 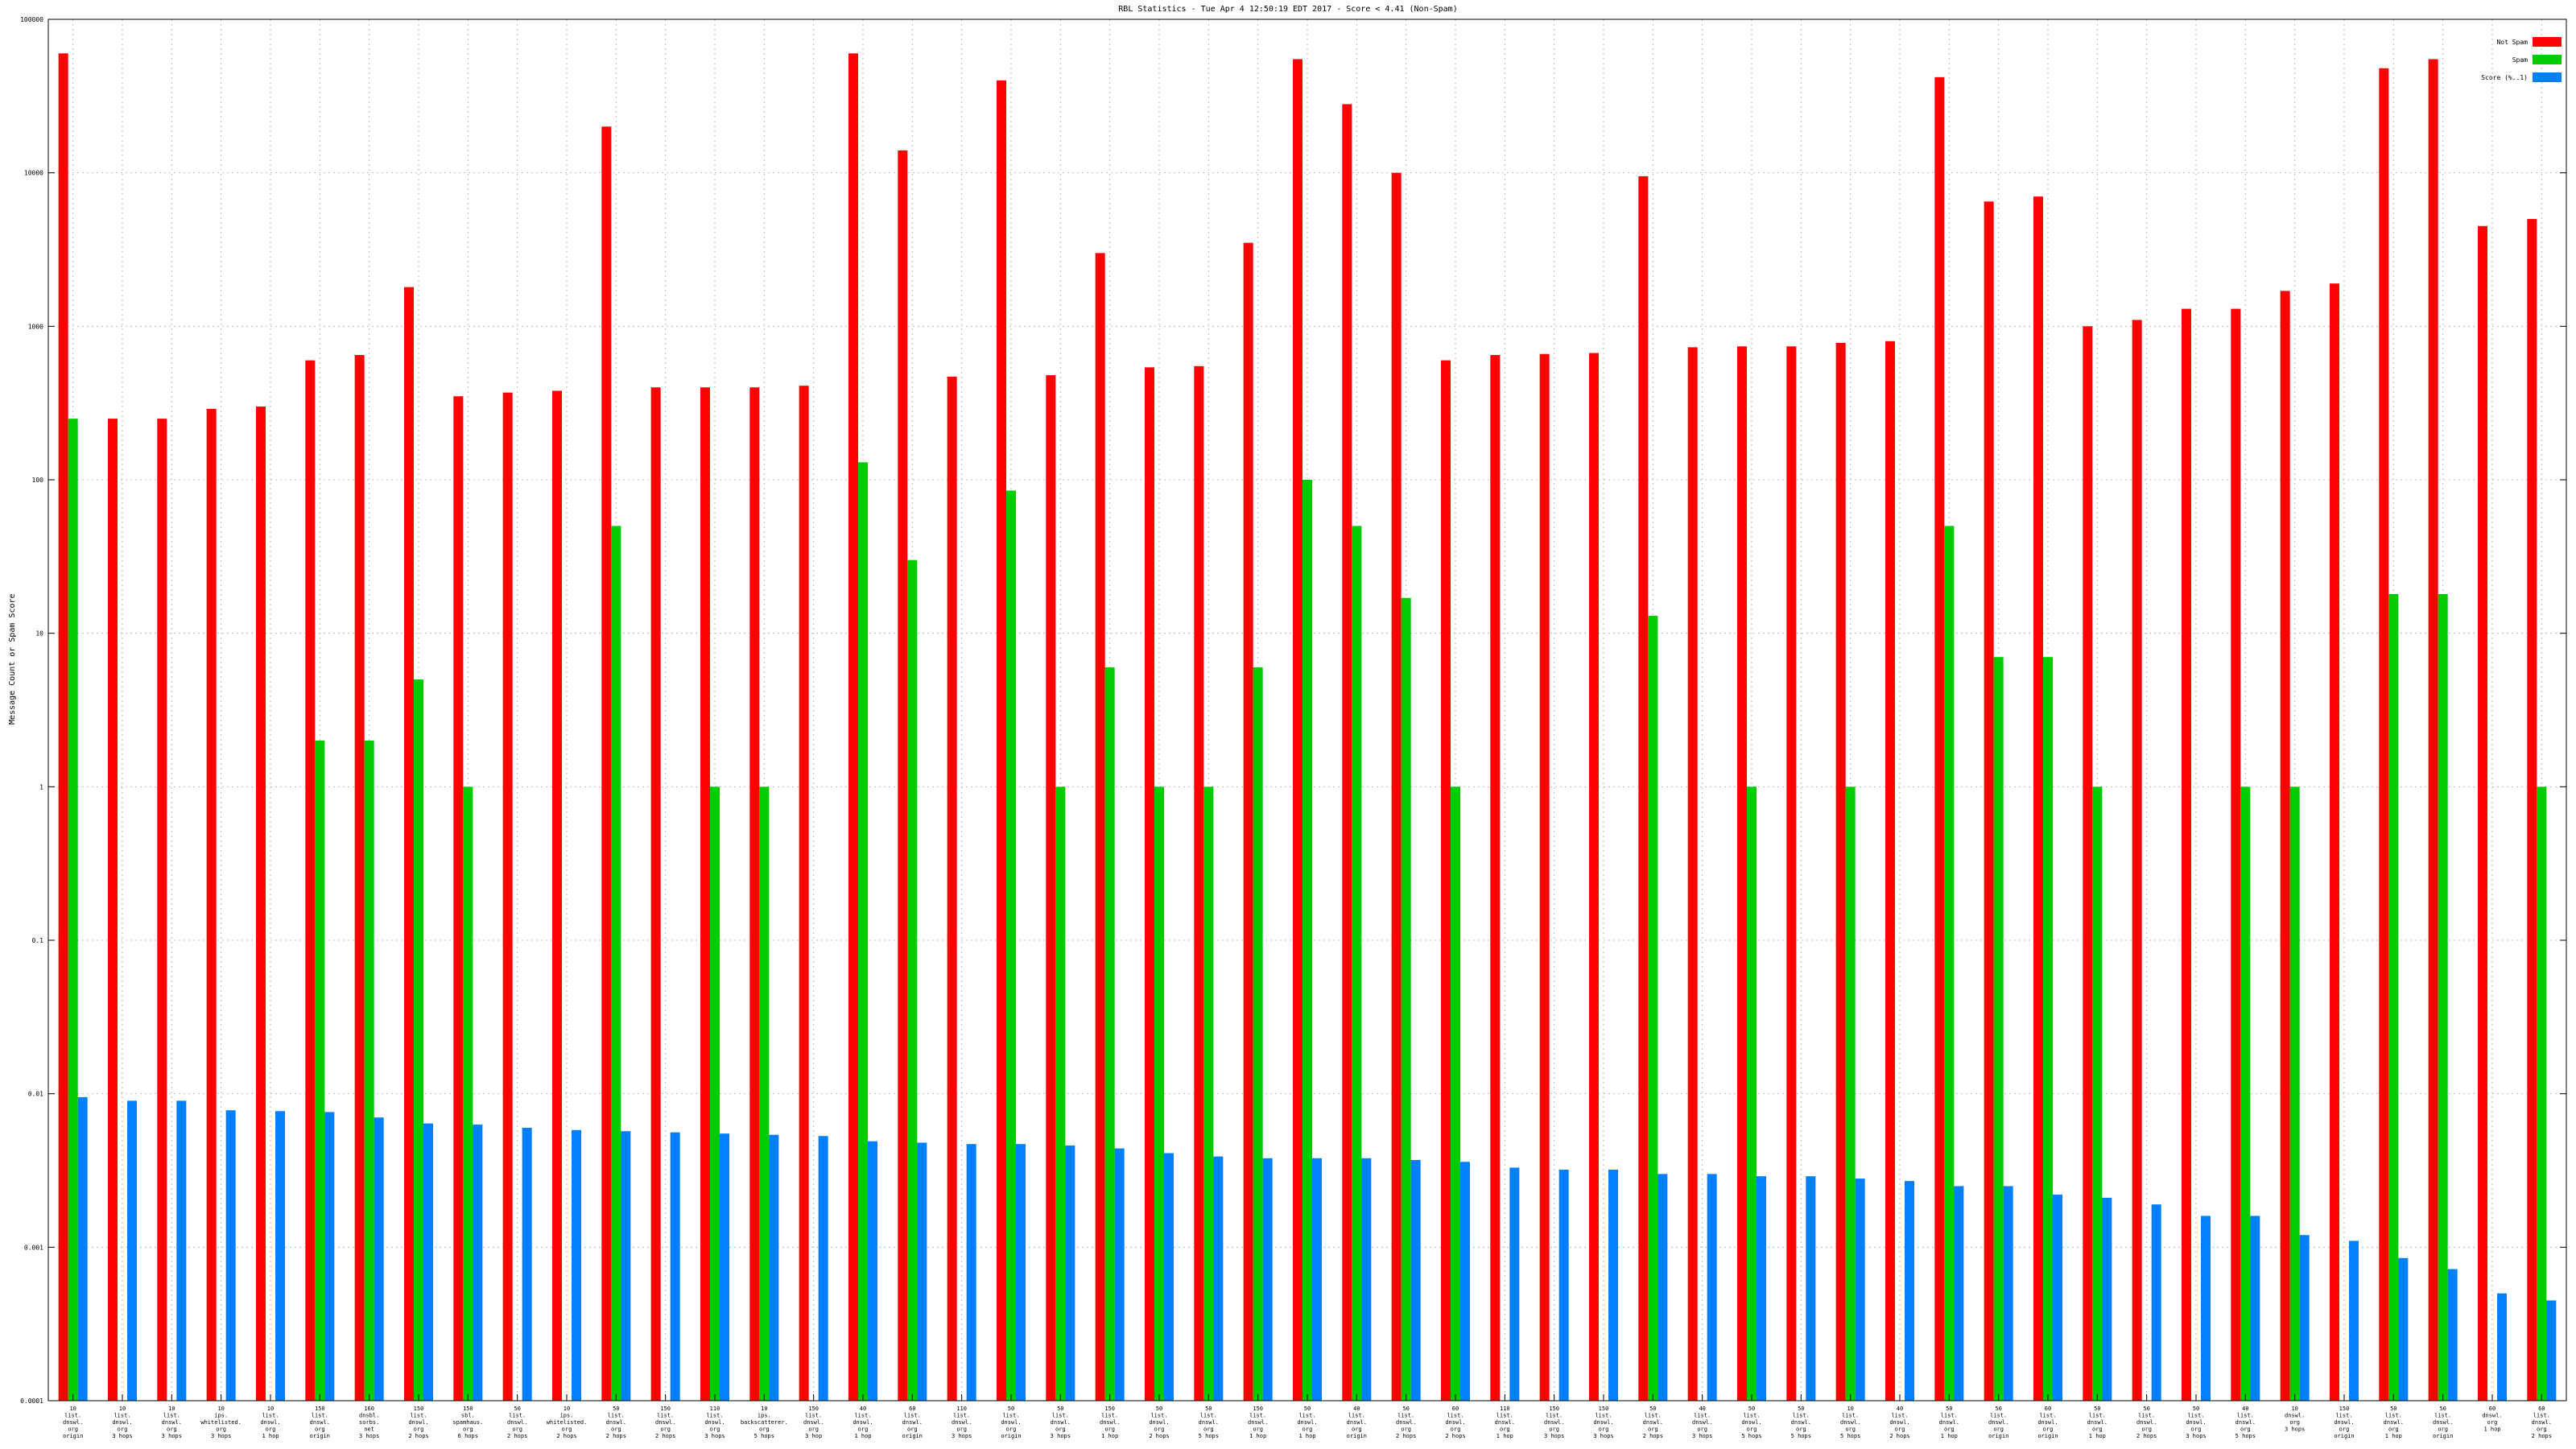 I want to click on x-tick-label: 150 list. dnswl. org 3 hops, so click(x=1603, y=1422).